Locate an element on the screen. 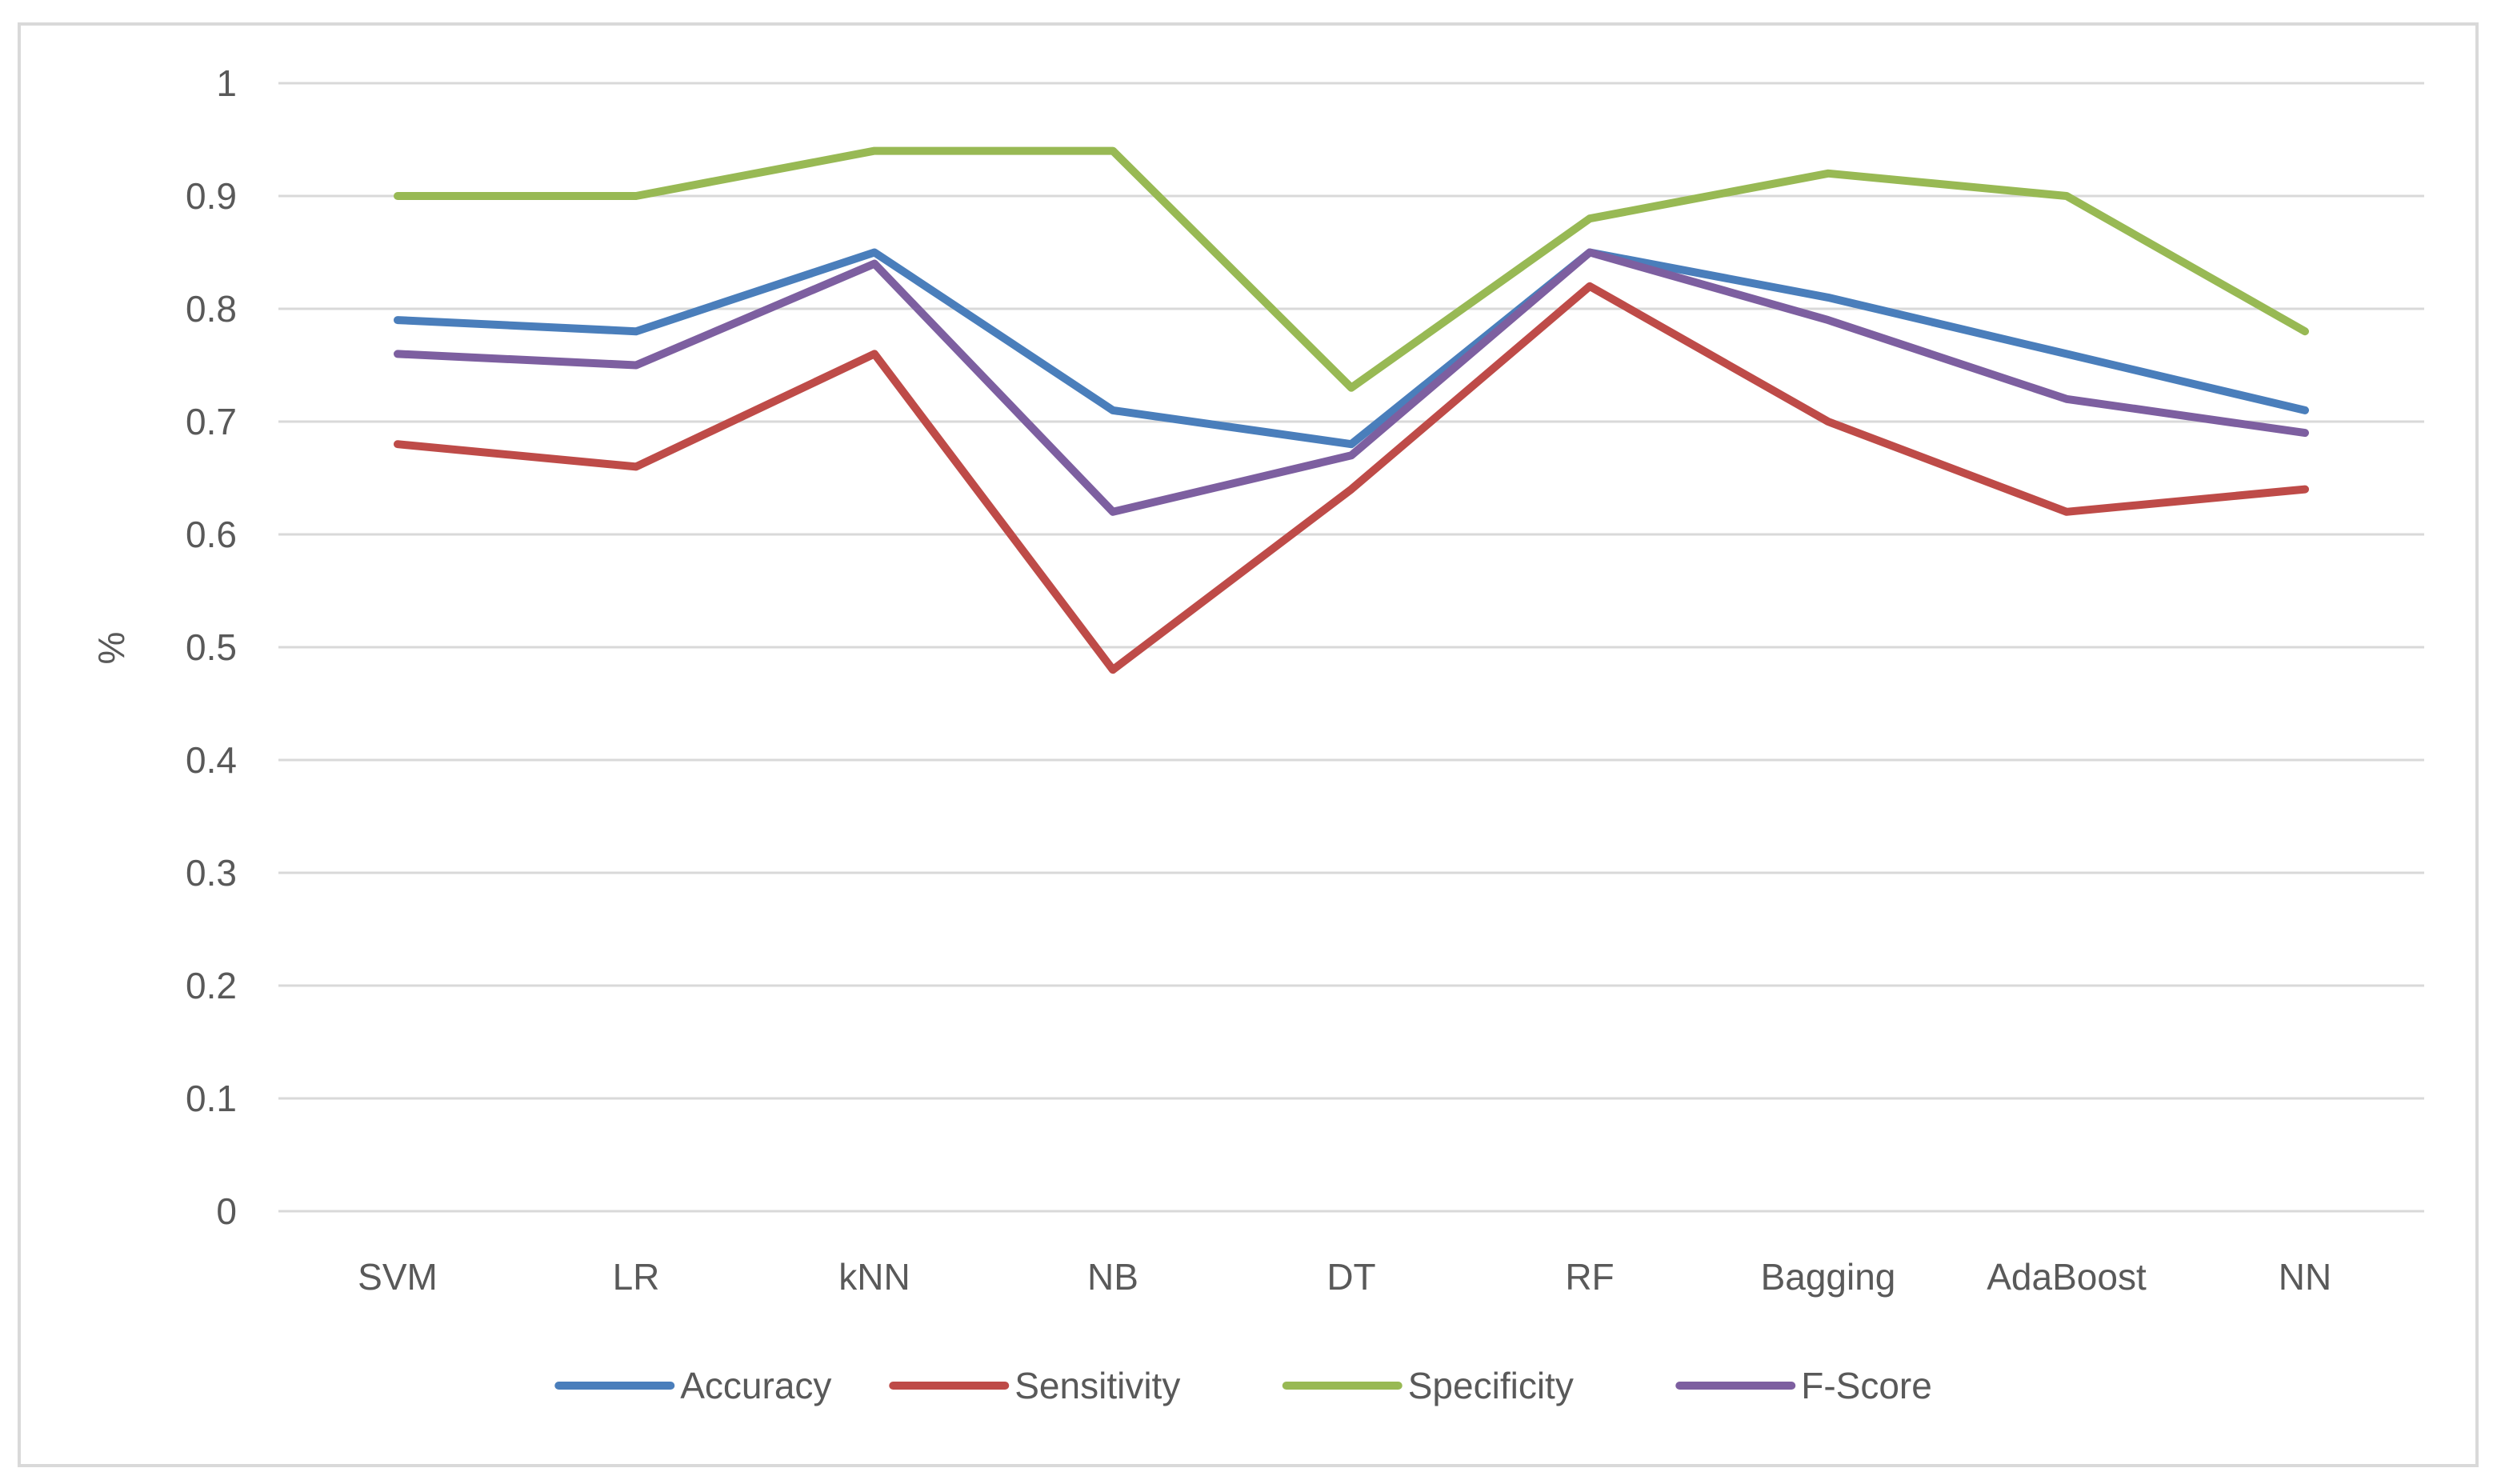  series-line-specificity is located at coordinates (1351, 269).